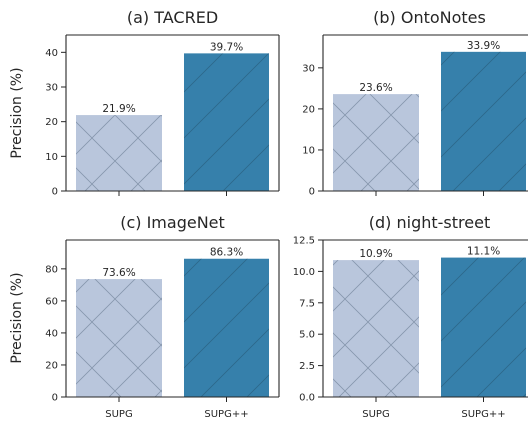 Image resolution: width=528 pixels, height=428 pixels. I want to click on bar-value-label: 86.3%, so click(226, 253).